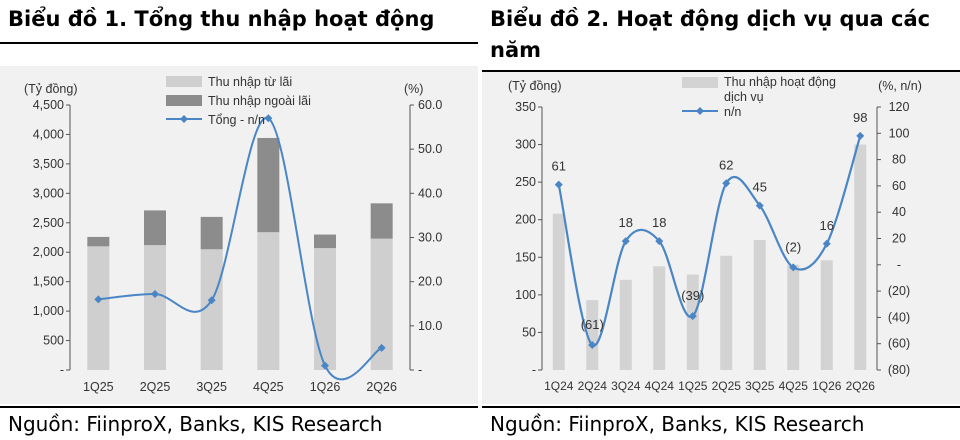  Describe the element at coordinates (593, 386) in the screenshot. I see `x-tick-label: 2Q24` at that location.